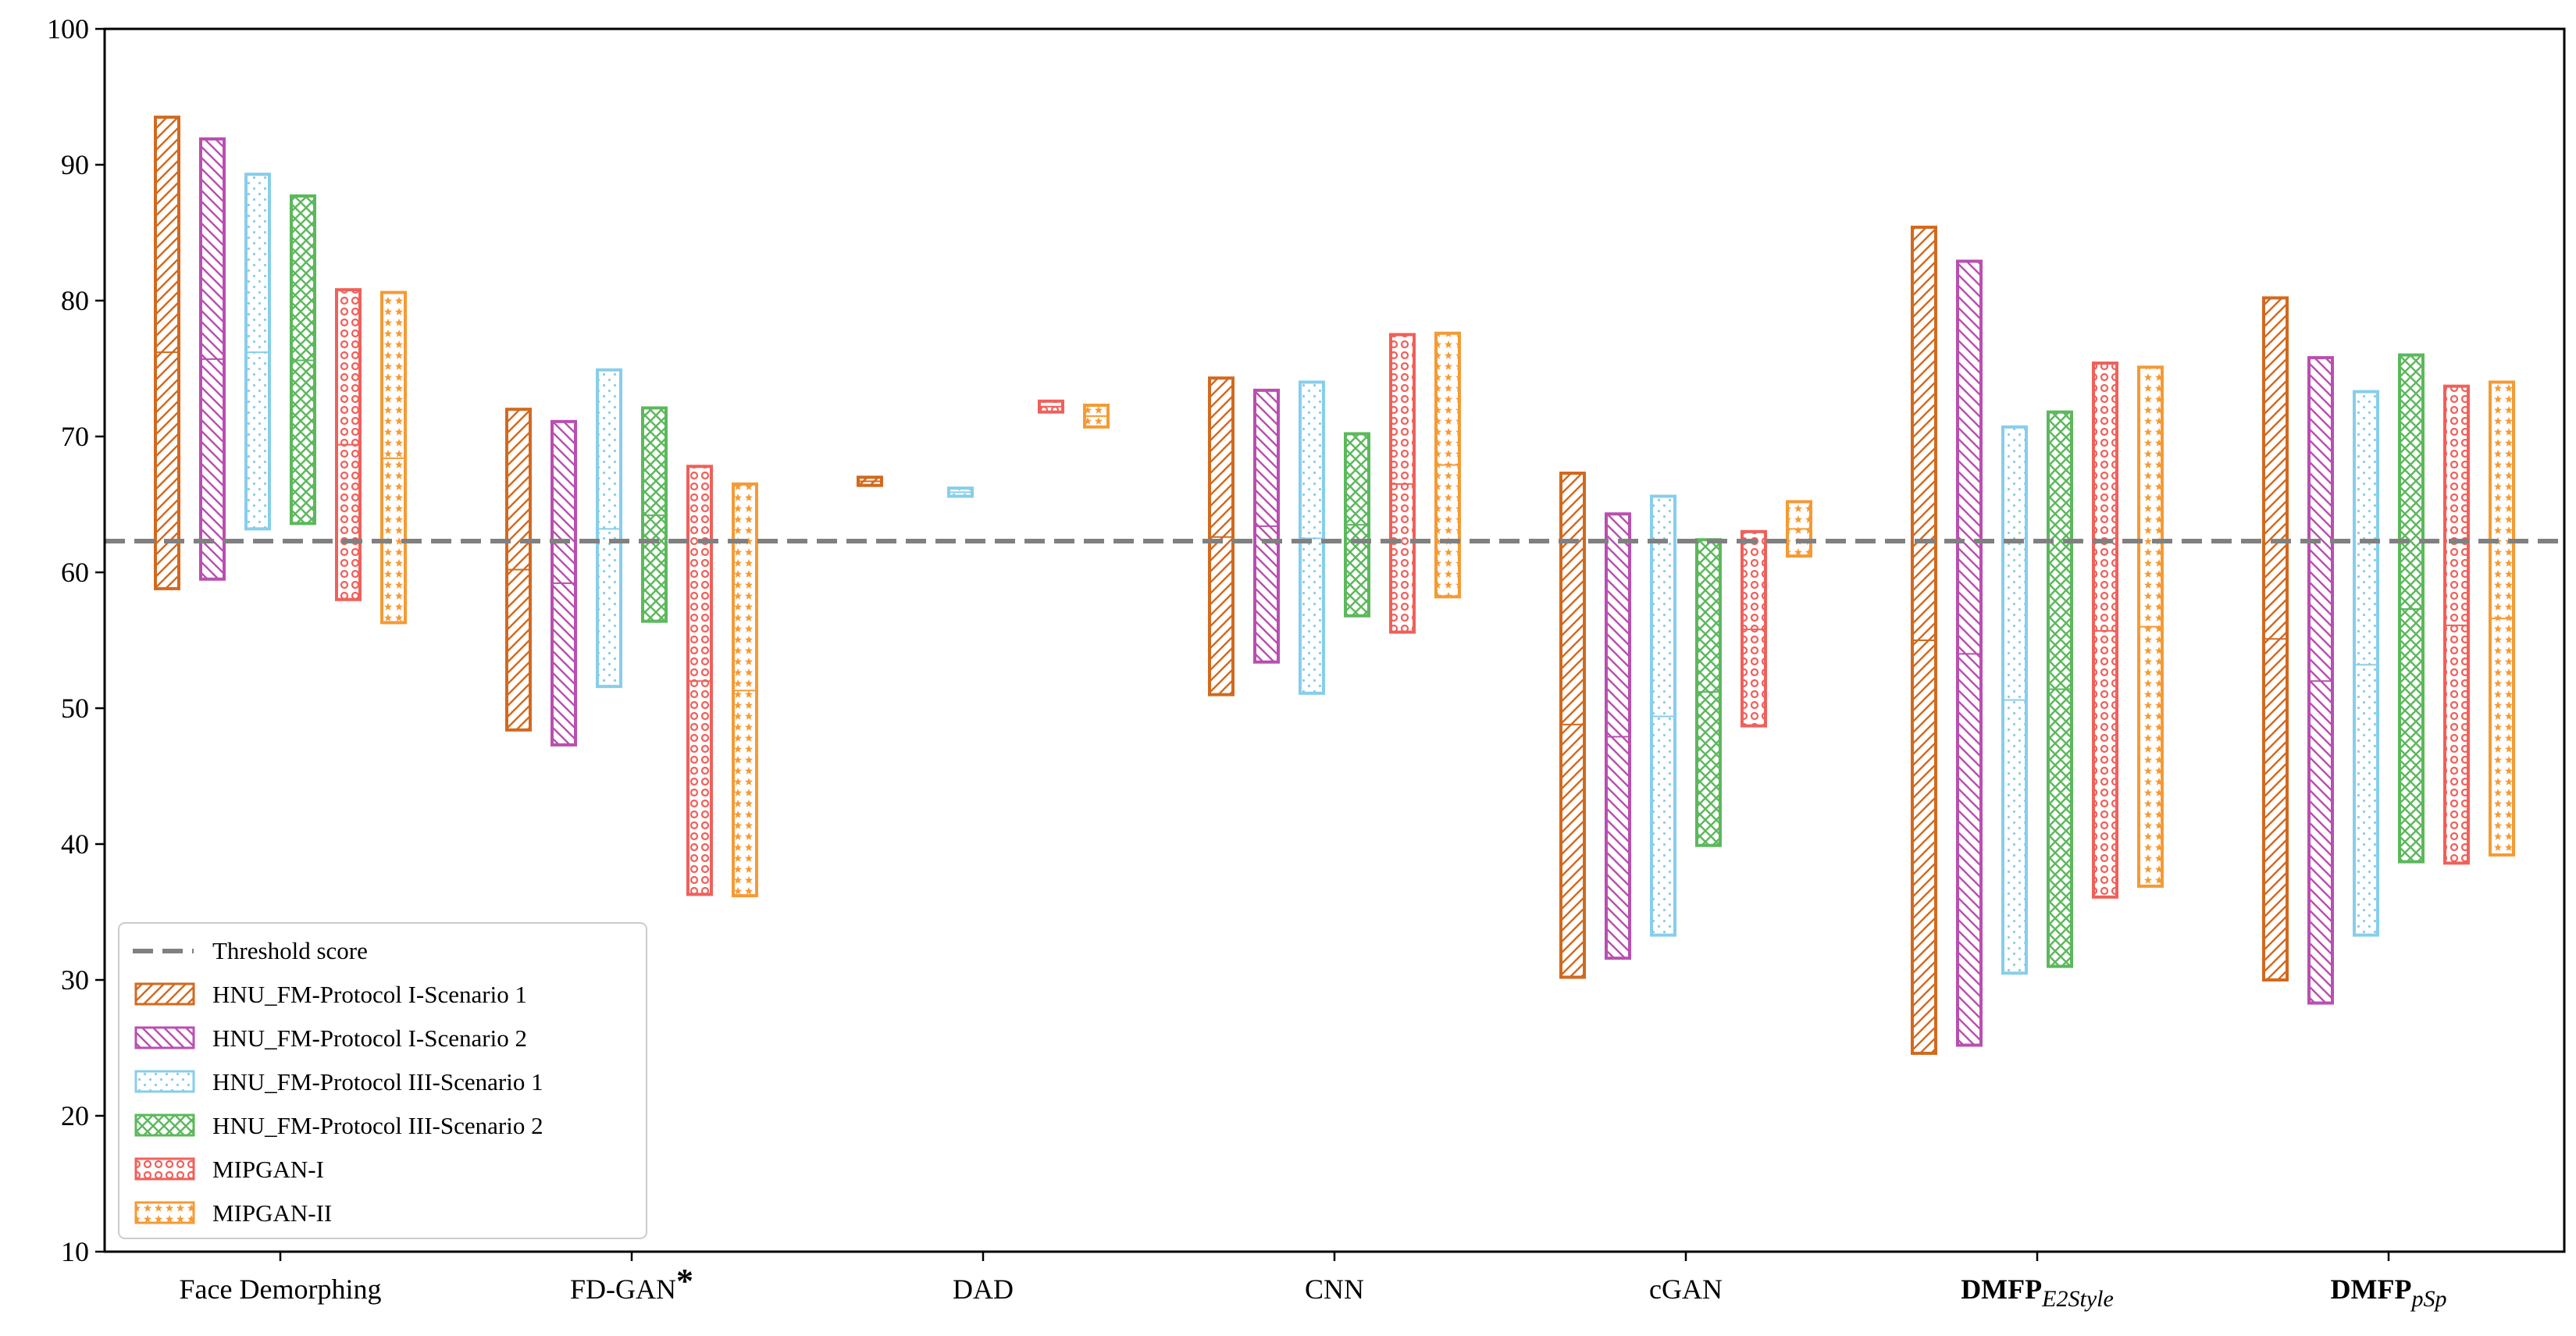  What do you see at coordinates (1686, 1289) in the screenshot?
I see `x-tick-label-cgan: cGAN` at bounding box center [1686, 1289].